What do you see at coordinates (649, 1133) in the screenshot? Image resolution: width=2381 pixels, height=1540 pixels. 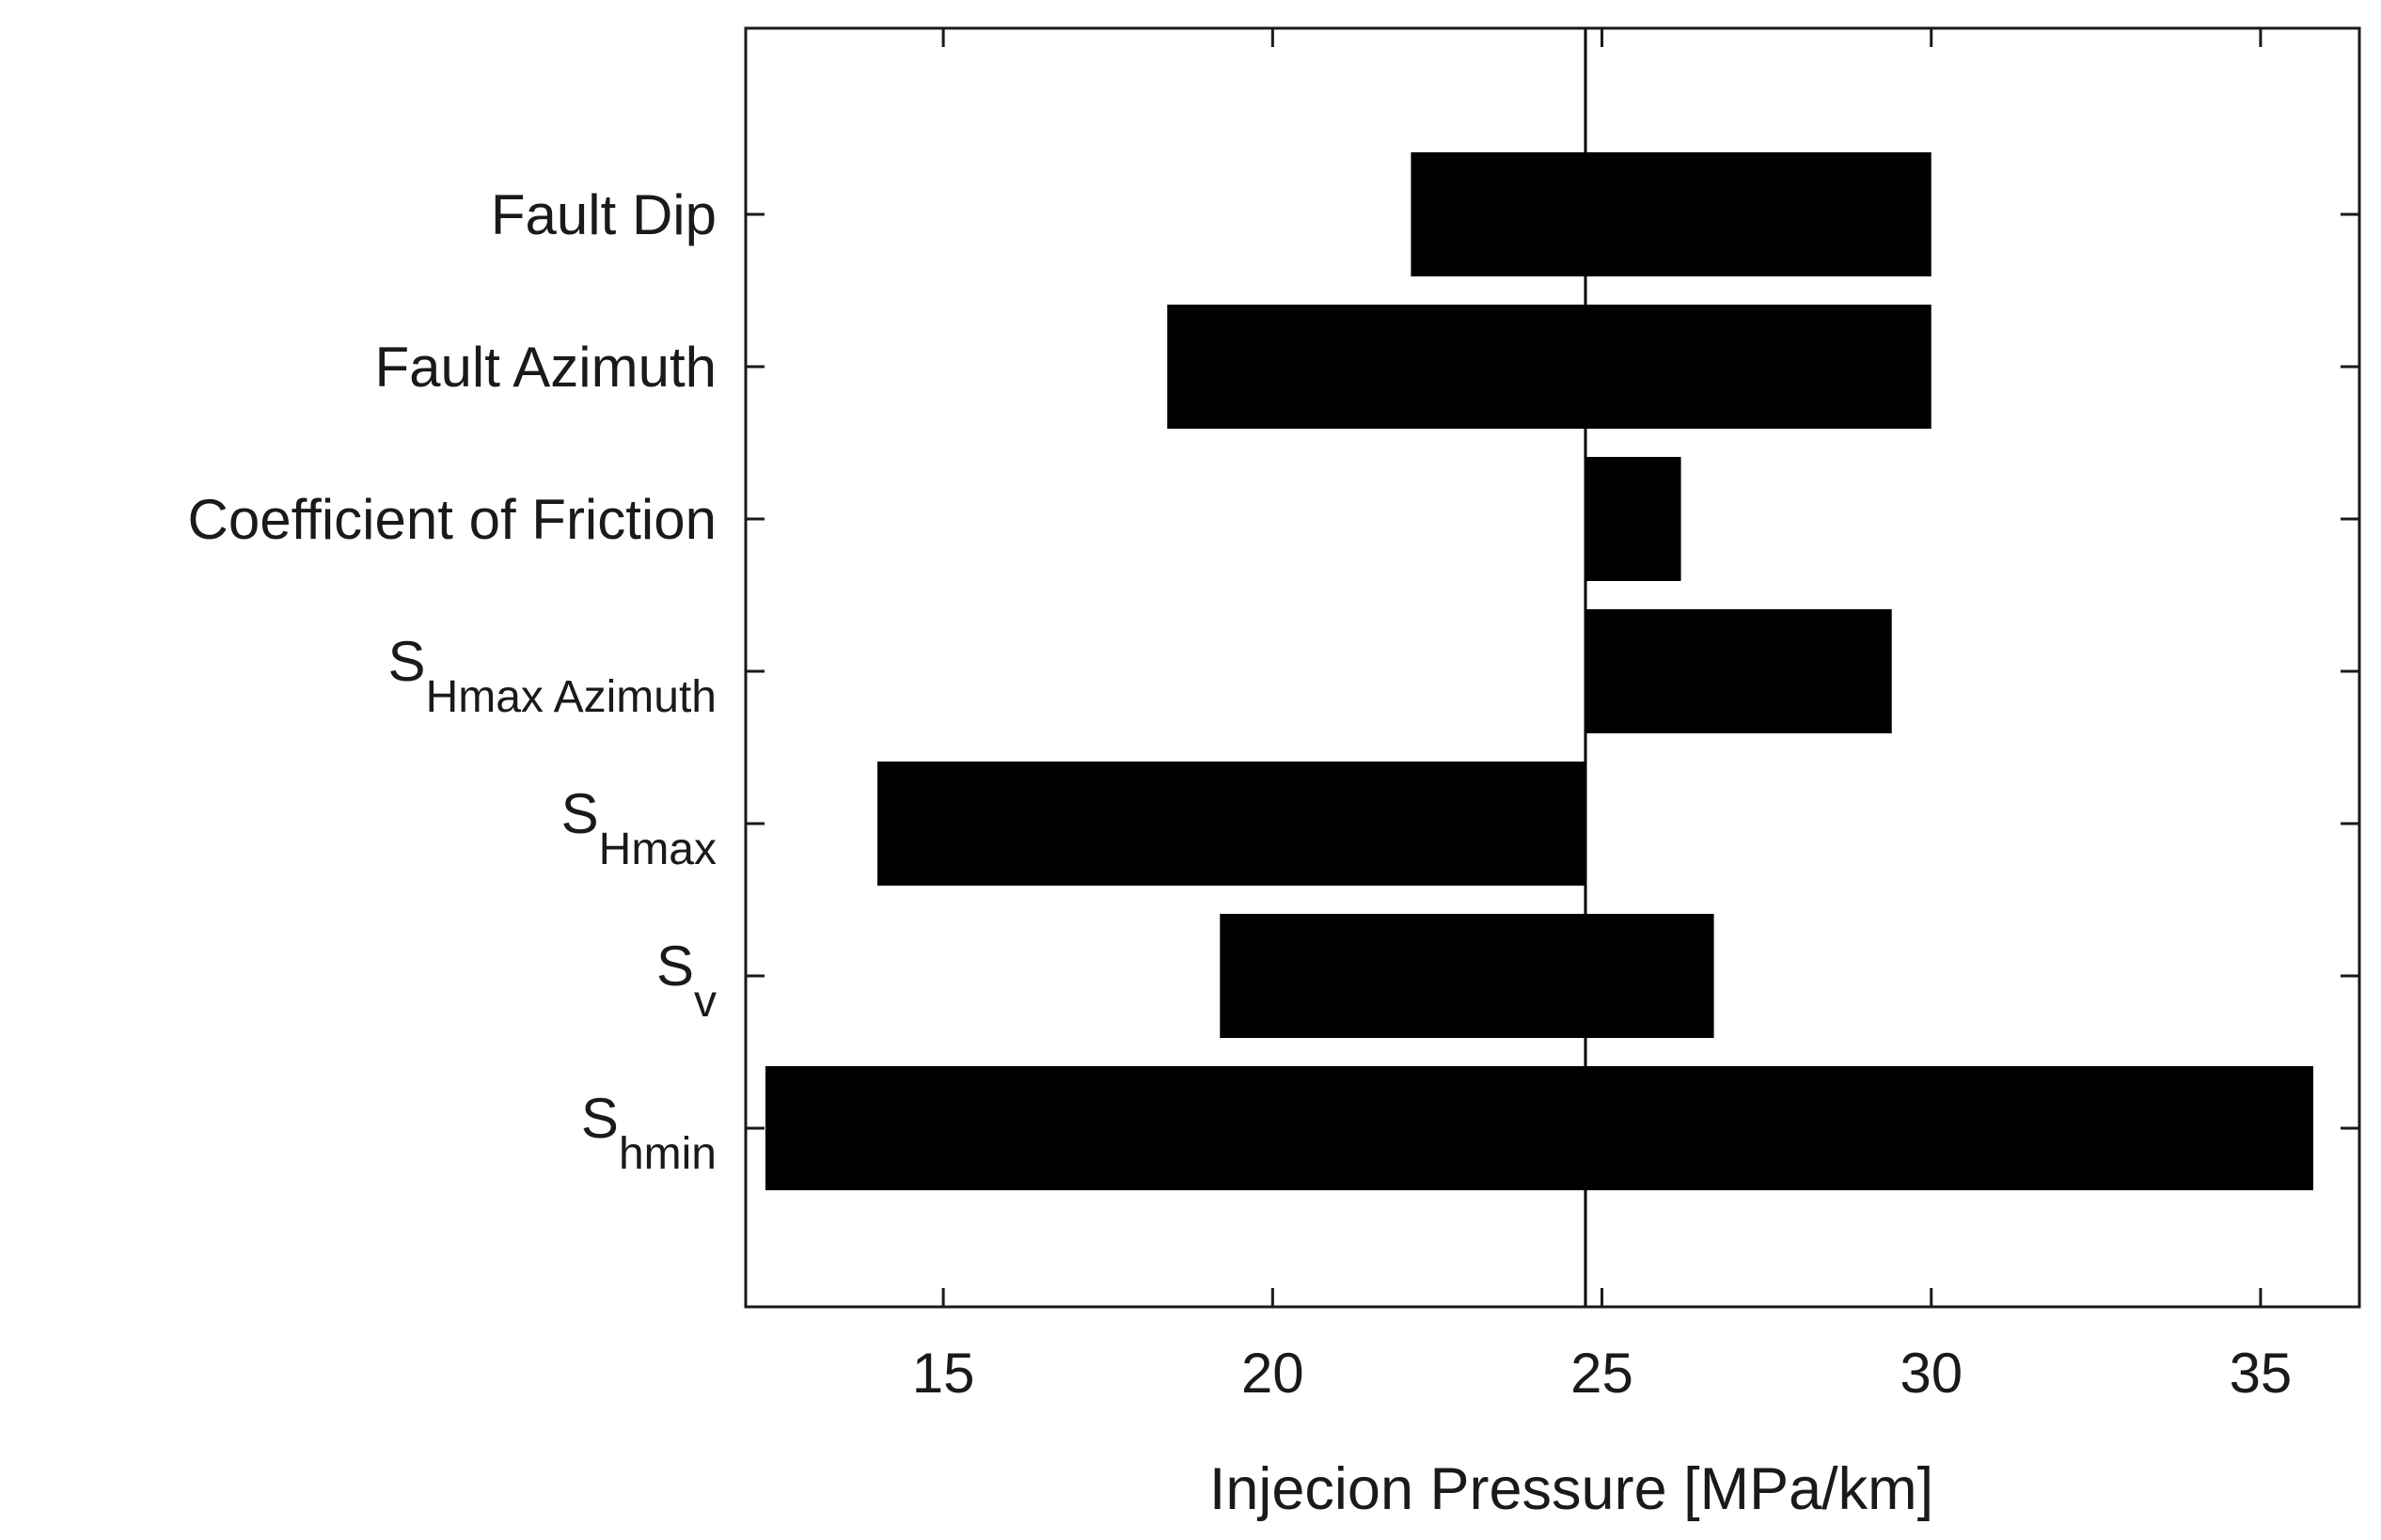 I see `category-label: Shmin` at bounding box center [649, 1133].